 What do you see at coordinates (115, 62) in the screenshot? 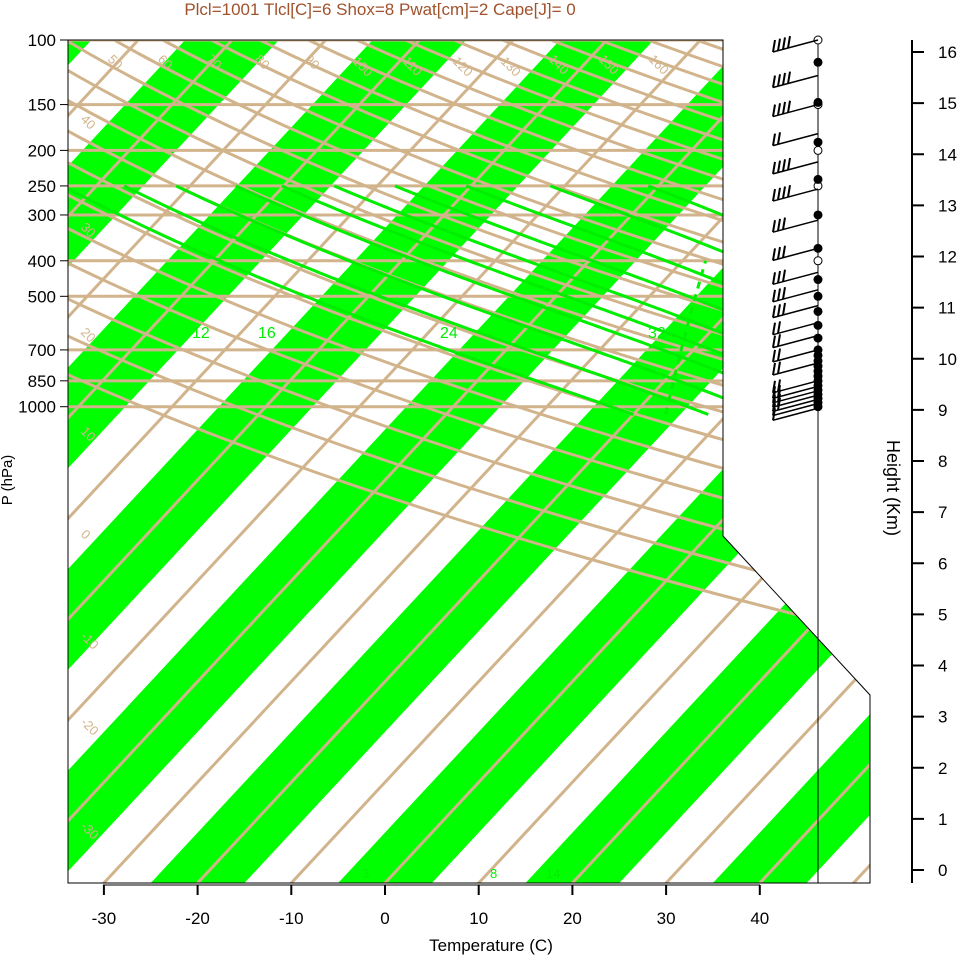
I see `dry-adiabat-label: 50` at bounding box center [115, 62].